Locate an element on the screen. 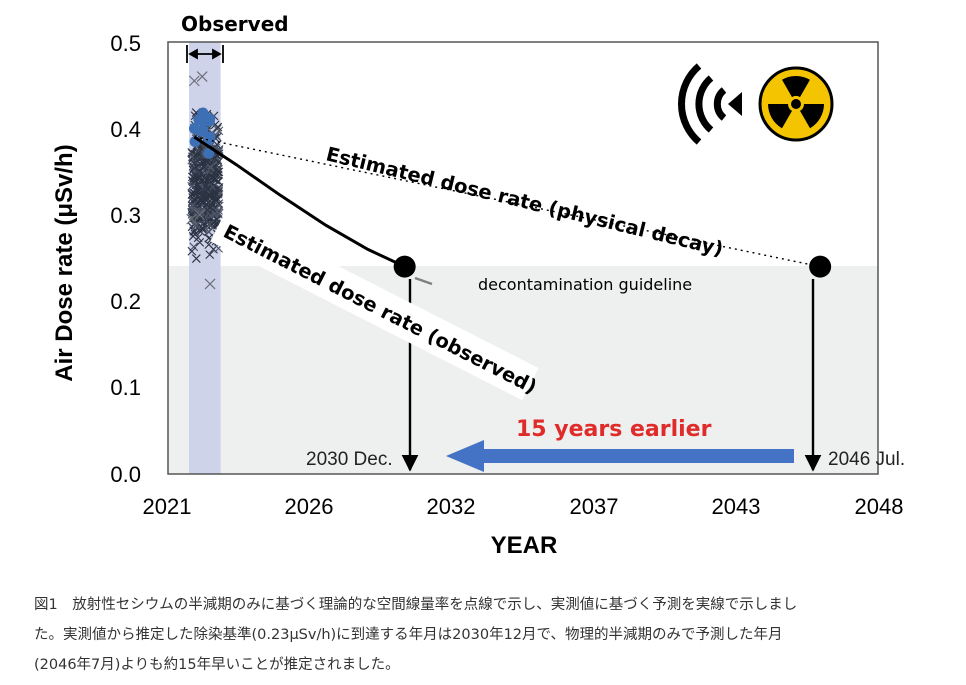 This screenshot has height=685, width=966. radiation-trefoil-icon is located at coordinates (796, 104).